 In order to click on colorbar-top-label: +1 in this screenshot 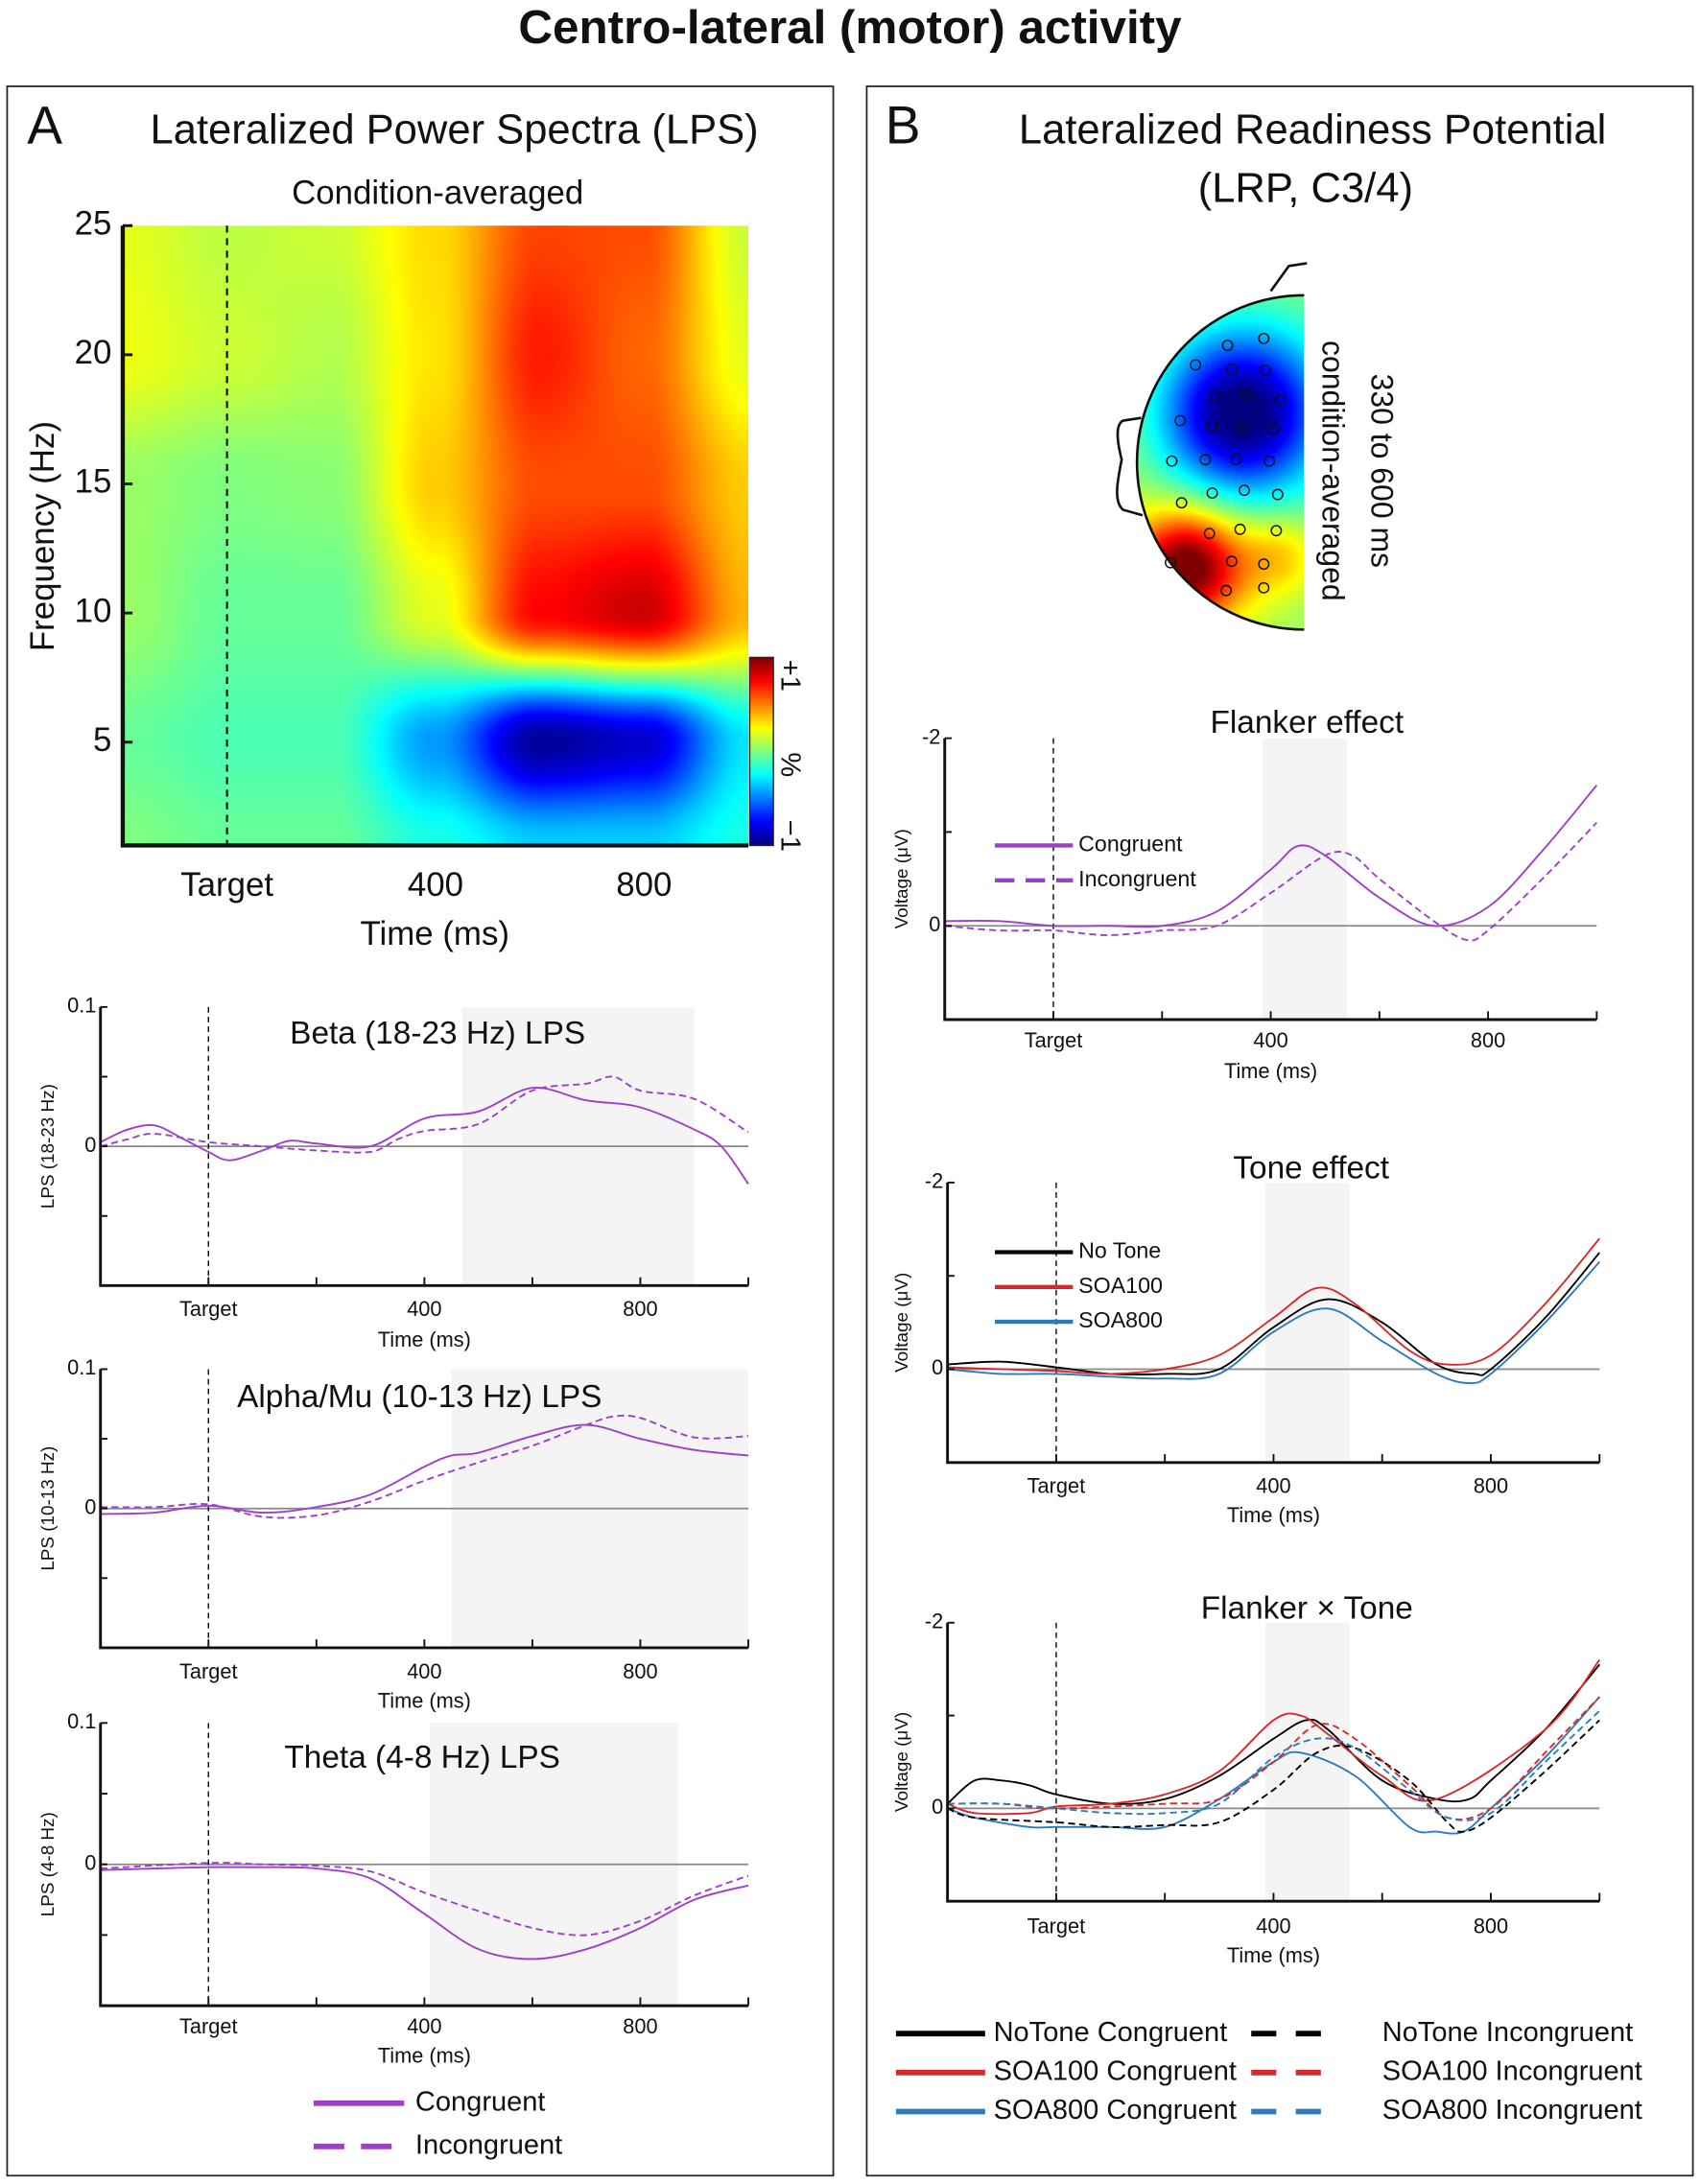, I will do `click(789, 676)`.